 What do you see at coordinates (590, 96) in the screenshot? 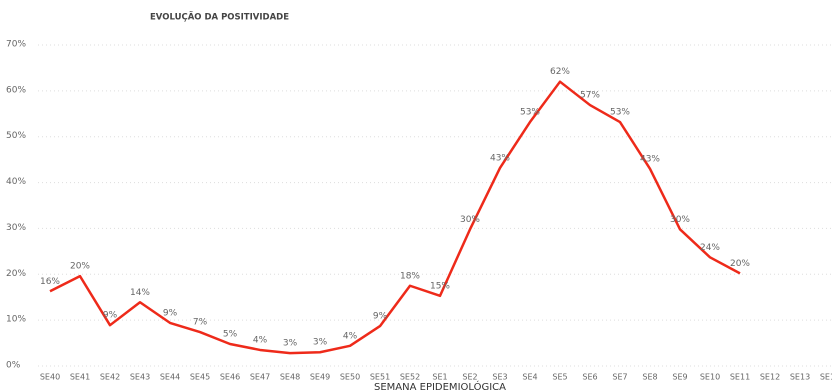
I see `data-label: 57%` at bounding box center [590, 96].